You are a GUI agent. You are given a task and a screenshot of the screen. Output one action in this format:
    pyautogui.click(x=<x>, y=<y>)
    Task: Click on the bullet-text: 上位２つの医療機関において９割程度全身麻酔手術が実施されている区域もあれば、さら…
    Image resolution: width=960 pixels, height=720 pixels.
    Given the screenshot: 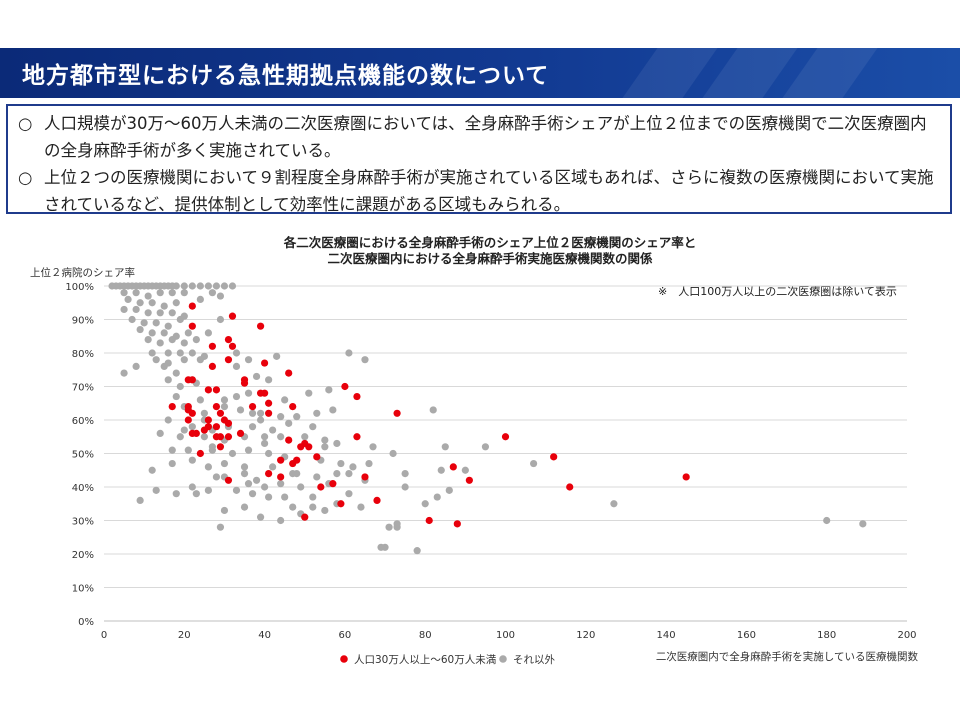 What is the action you would take?
    pyautogui.click(x=489, y=191)
    